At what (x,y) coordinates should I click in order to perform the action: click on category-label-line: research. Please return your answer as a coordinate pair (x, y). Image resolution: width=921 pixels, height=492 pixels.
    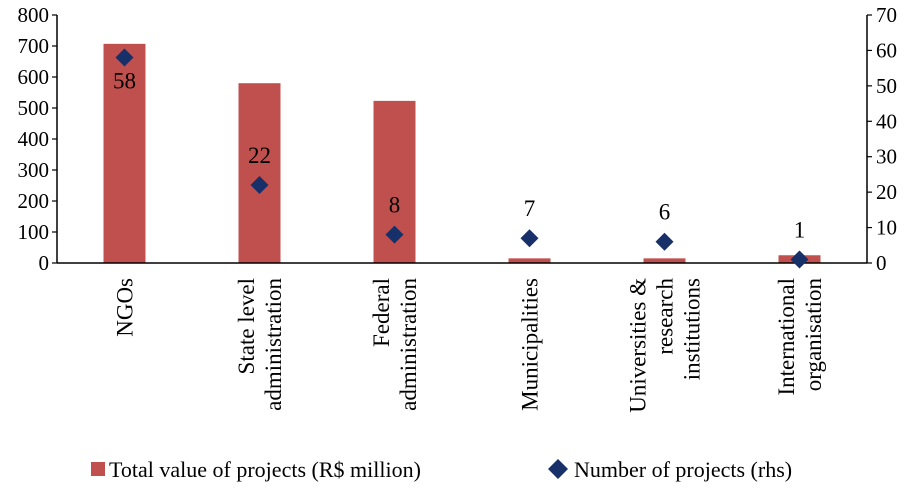
    Looking at the image, I should click on (665, 316).